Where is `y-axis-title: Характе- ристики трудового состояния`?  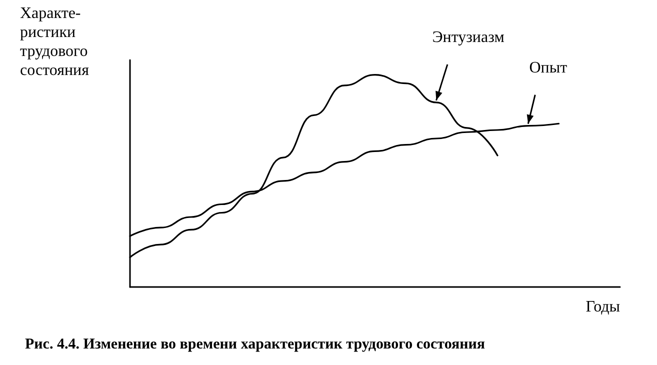 y-axis-title: Характе- ристики трудового состояния is located at coordinates (55, 42).